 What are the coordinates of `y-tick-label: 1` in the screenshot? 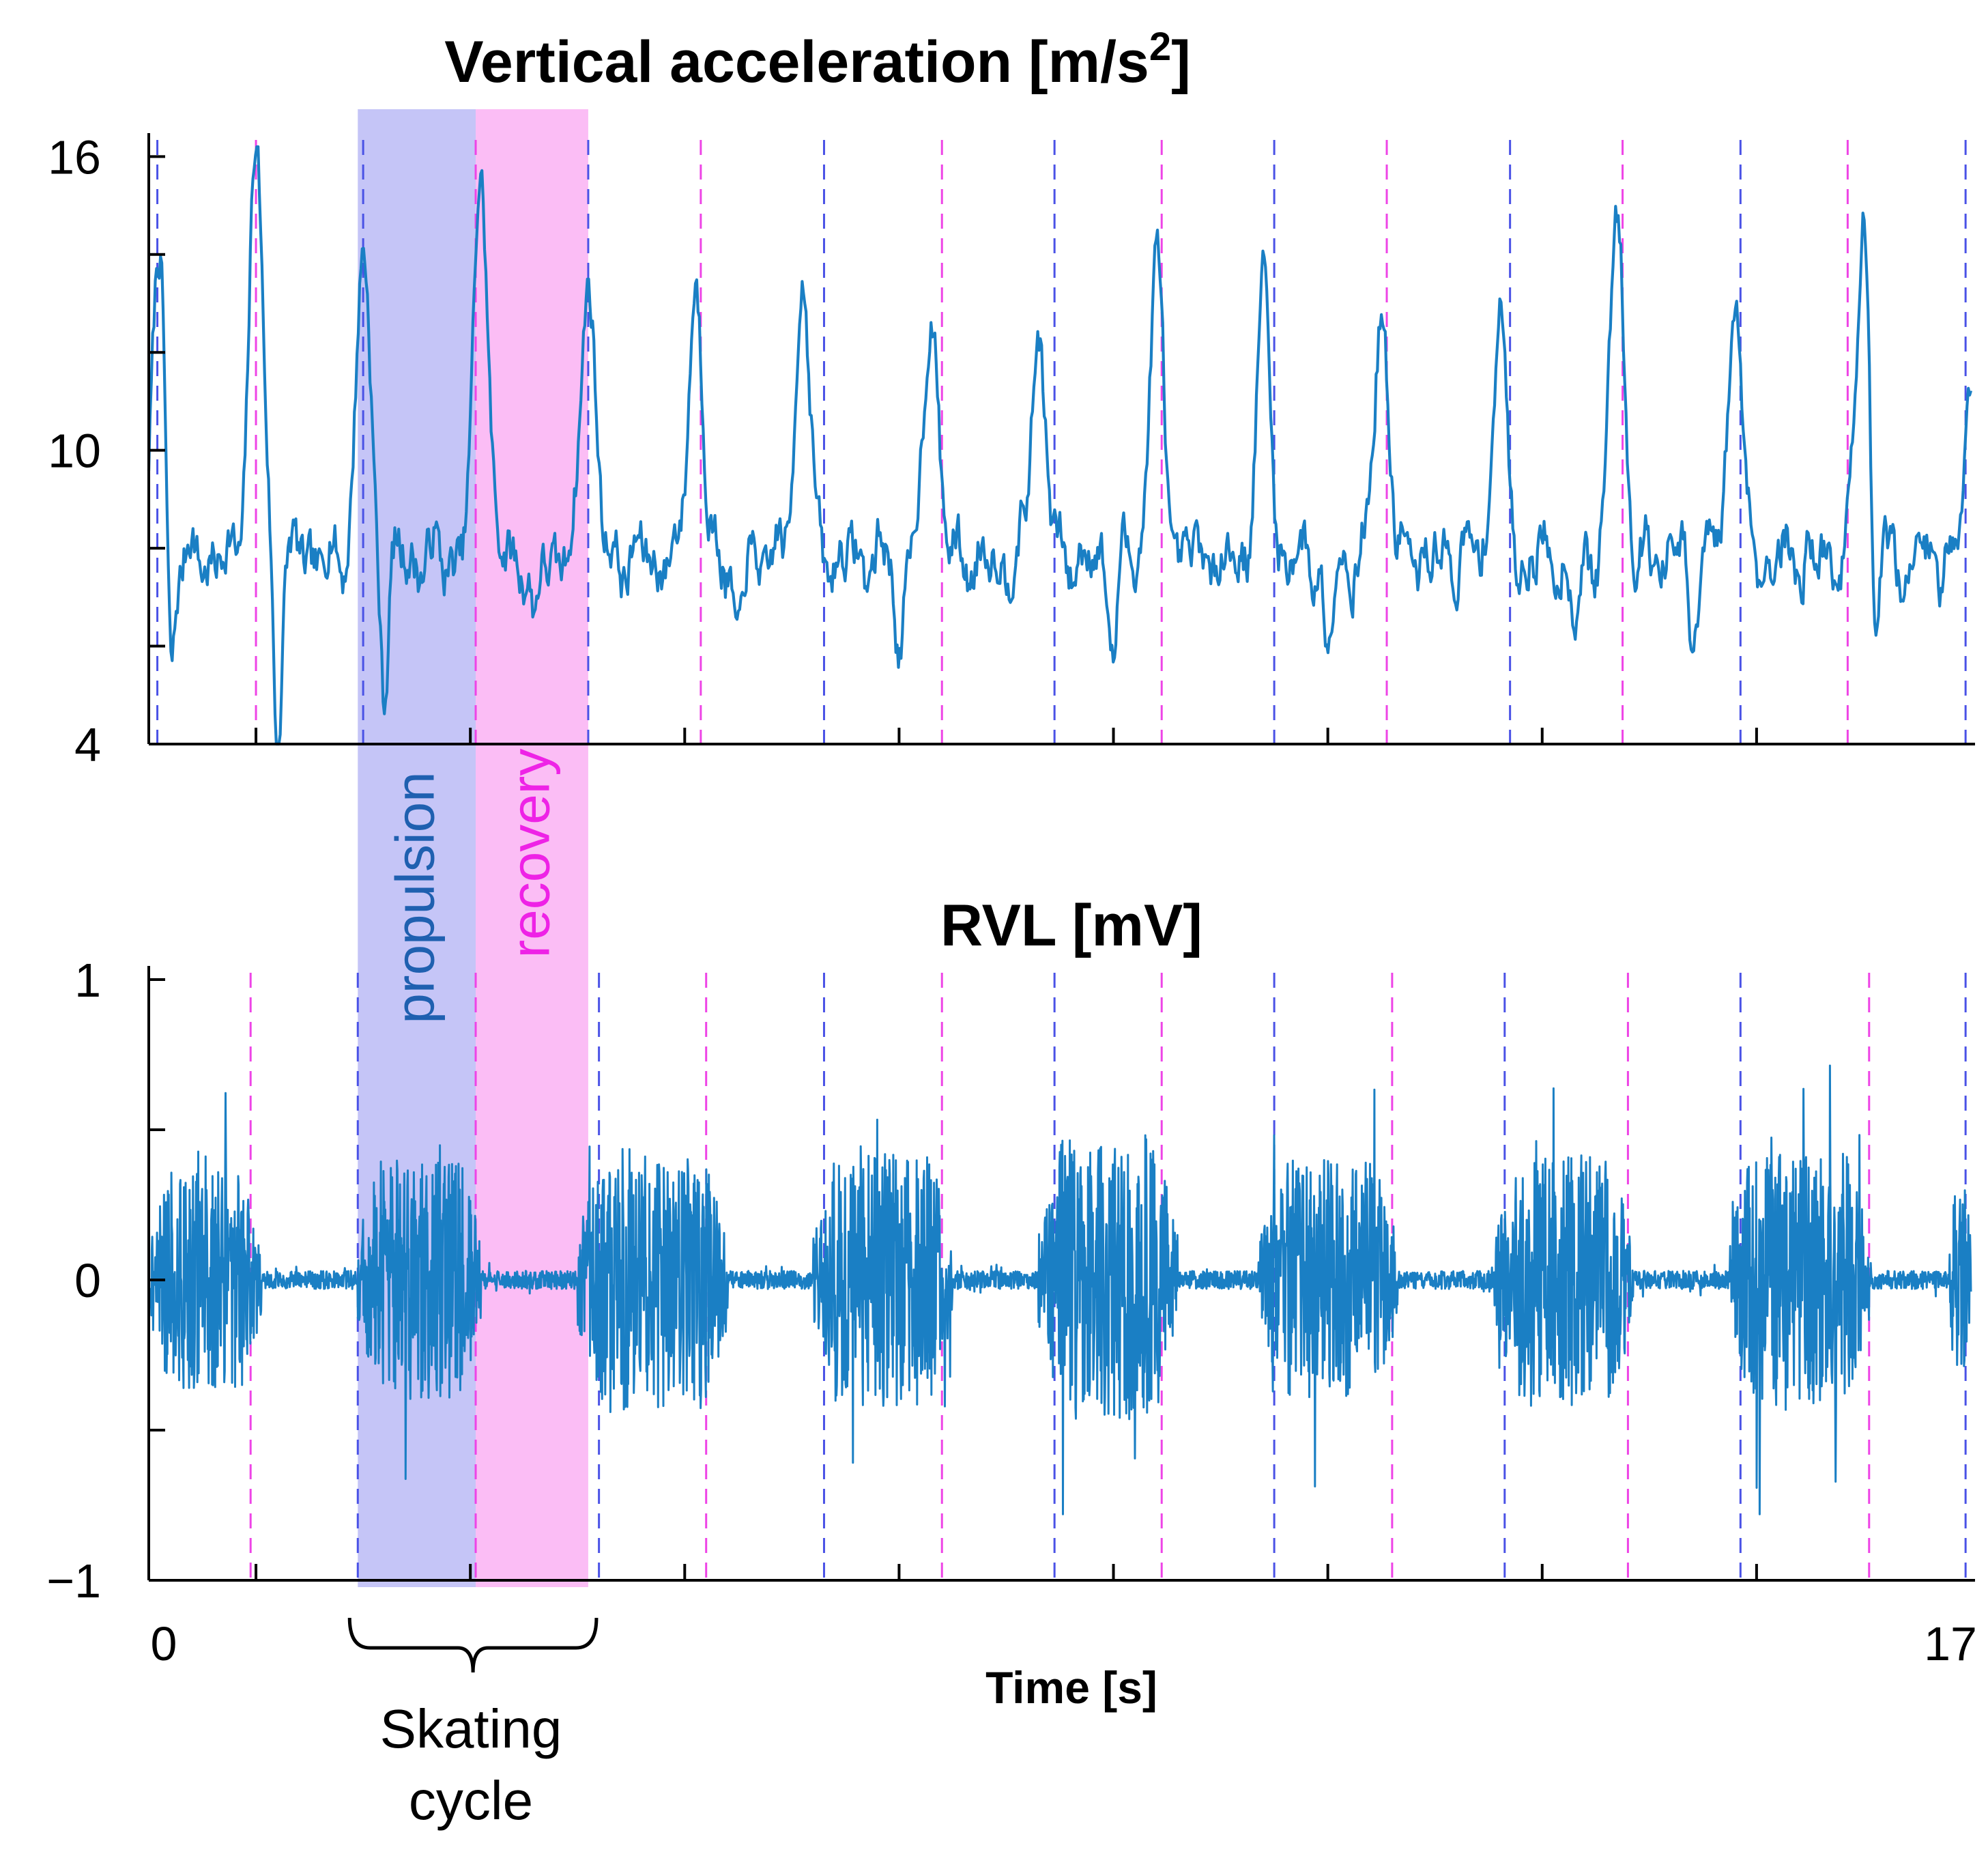 It's located at (87, 980).